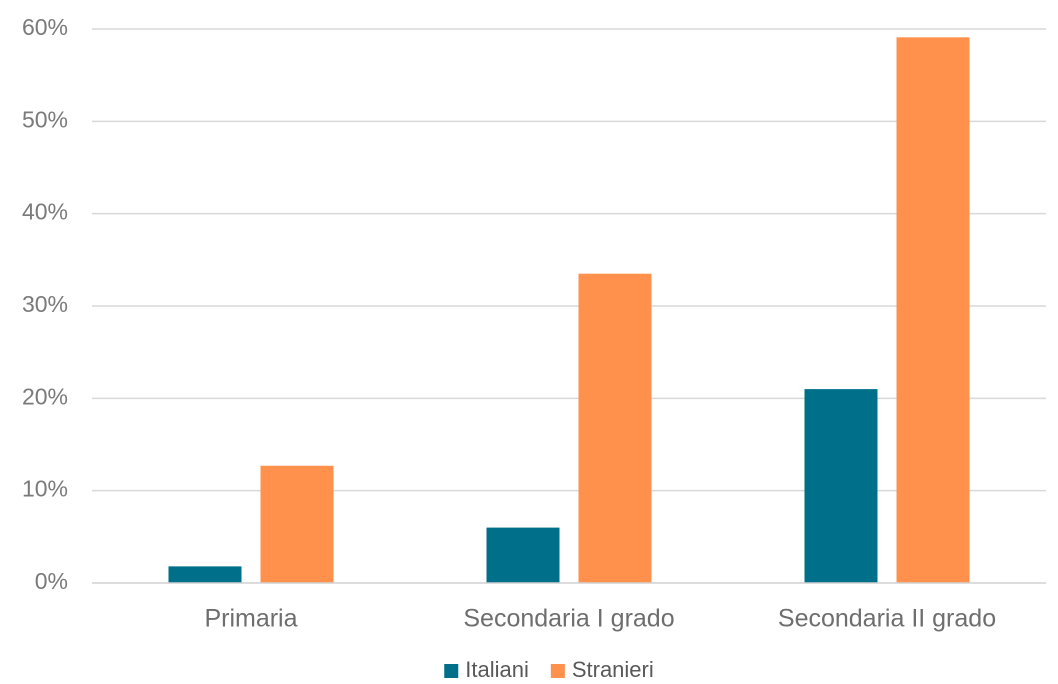 The width and height of the screenshot is (1058, 684). What do you see at coordinates (45, 27) in the screenshot?
I see `y-tick-label: 60%` at bounding box center [45, 27].